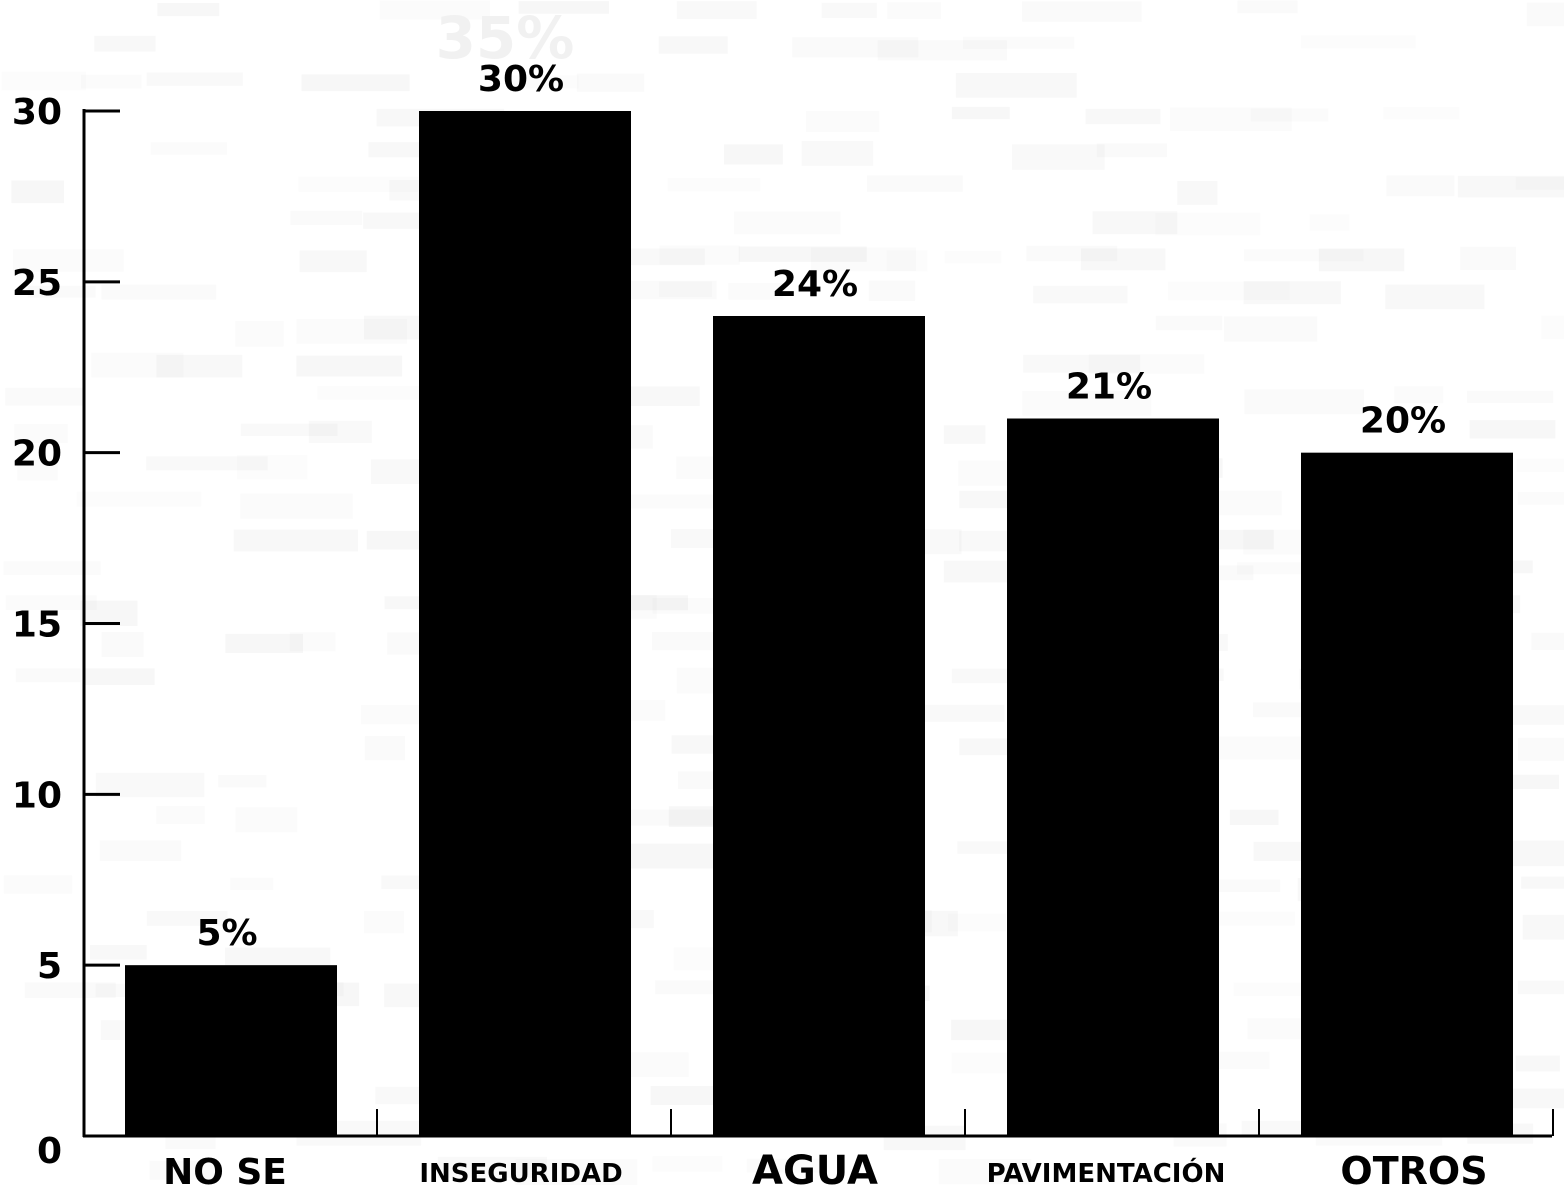 This screenshot has width=1564, height=1197. I want to click on y-tick-label: 15, so click(37, 625).